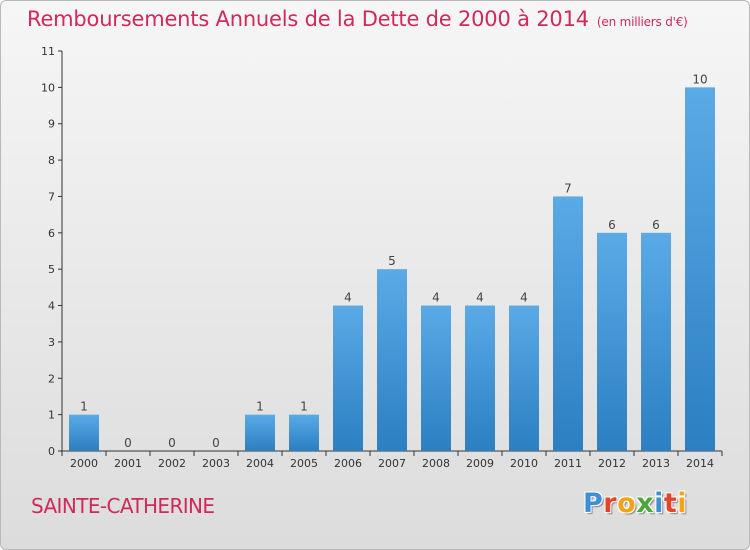  What do you see at coordinates (656, 225) in the screenshot?
I see `data-label-2013: 6` at bounding box center [656, 225].